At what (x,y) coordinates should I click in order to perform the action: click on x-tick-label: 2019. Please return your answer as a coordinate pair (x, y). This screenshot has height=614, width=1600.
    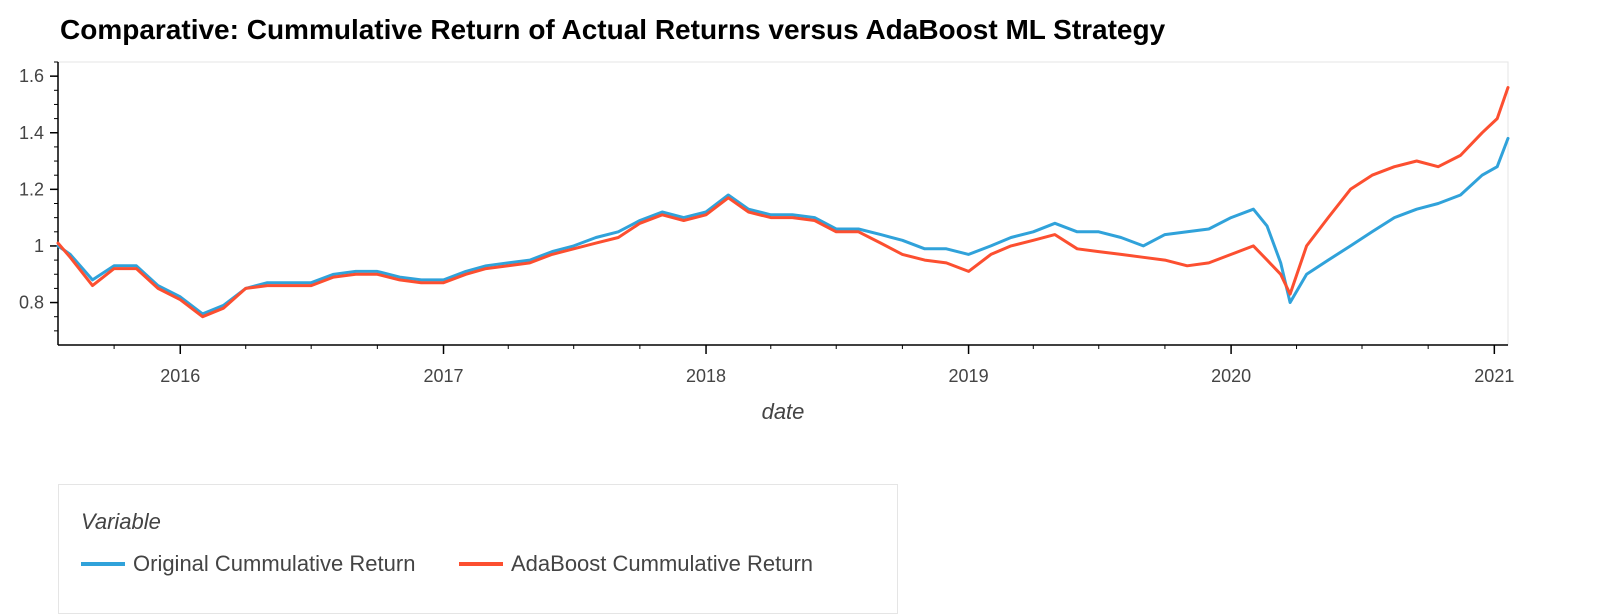
    Looking at the image, I should click on (969, 376).